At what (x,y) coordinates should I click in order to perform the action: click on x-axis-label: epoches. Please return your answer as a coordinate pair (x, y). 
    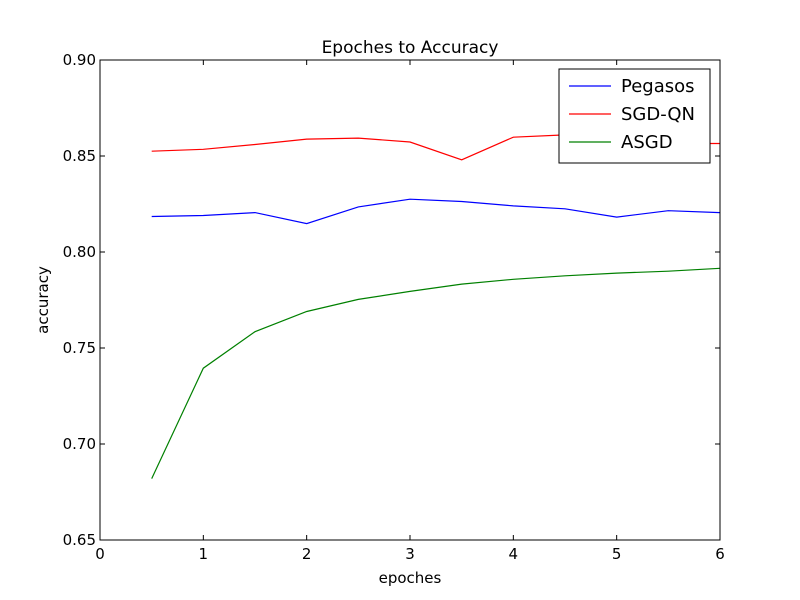
    Looking at the image, I should click on (410, 578).